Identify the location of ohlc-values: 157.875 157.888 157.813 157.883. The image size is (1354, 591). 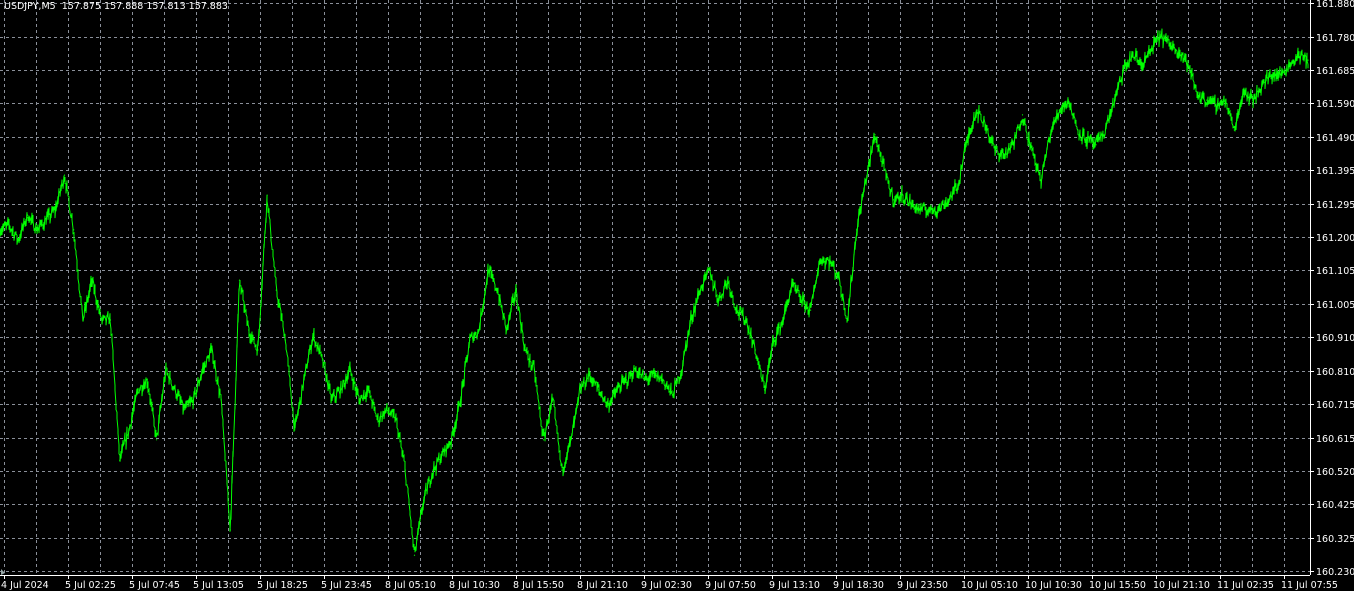
(144, 6).